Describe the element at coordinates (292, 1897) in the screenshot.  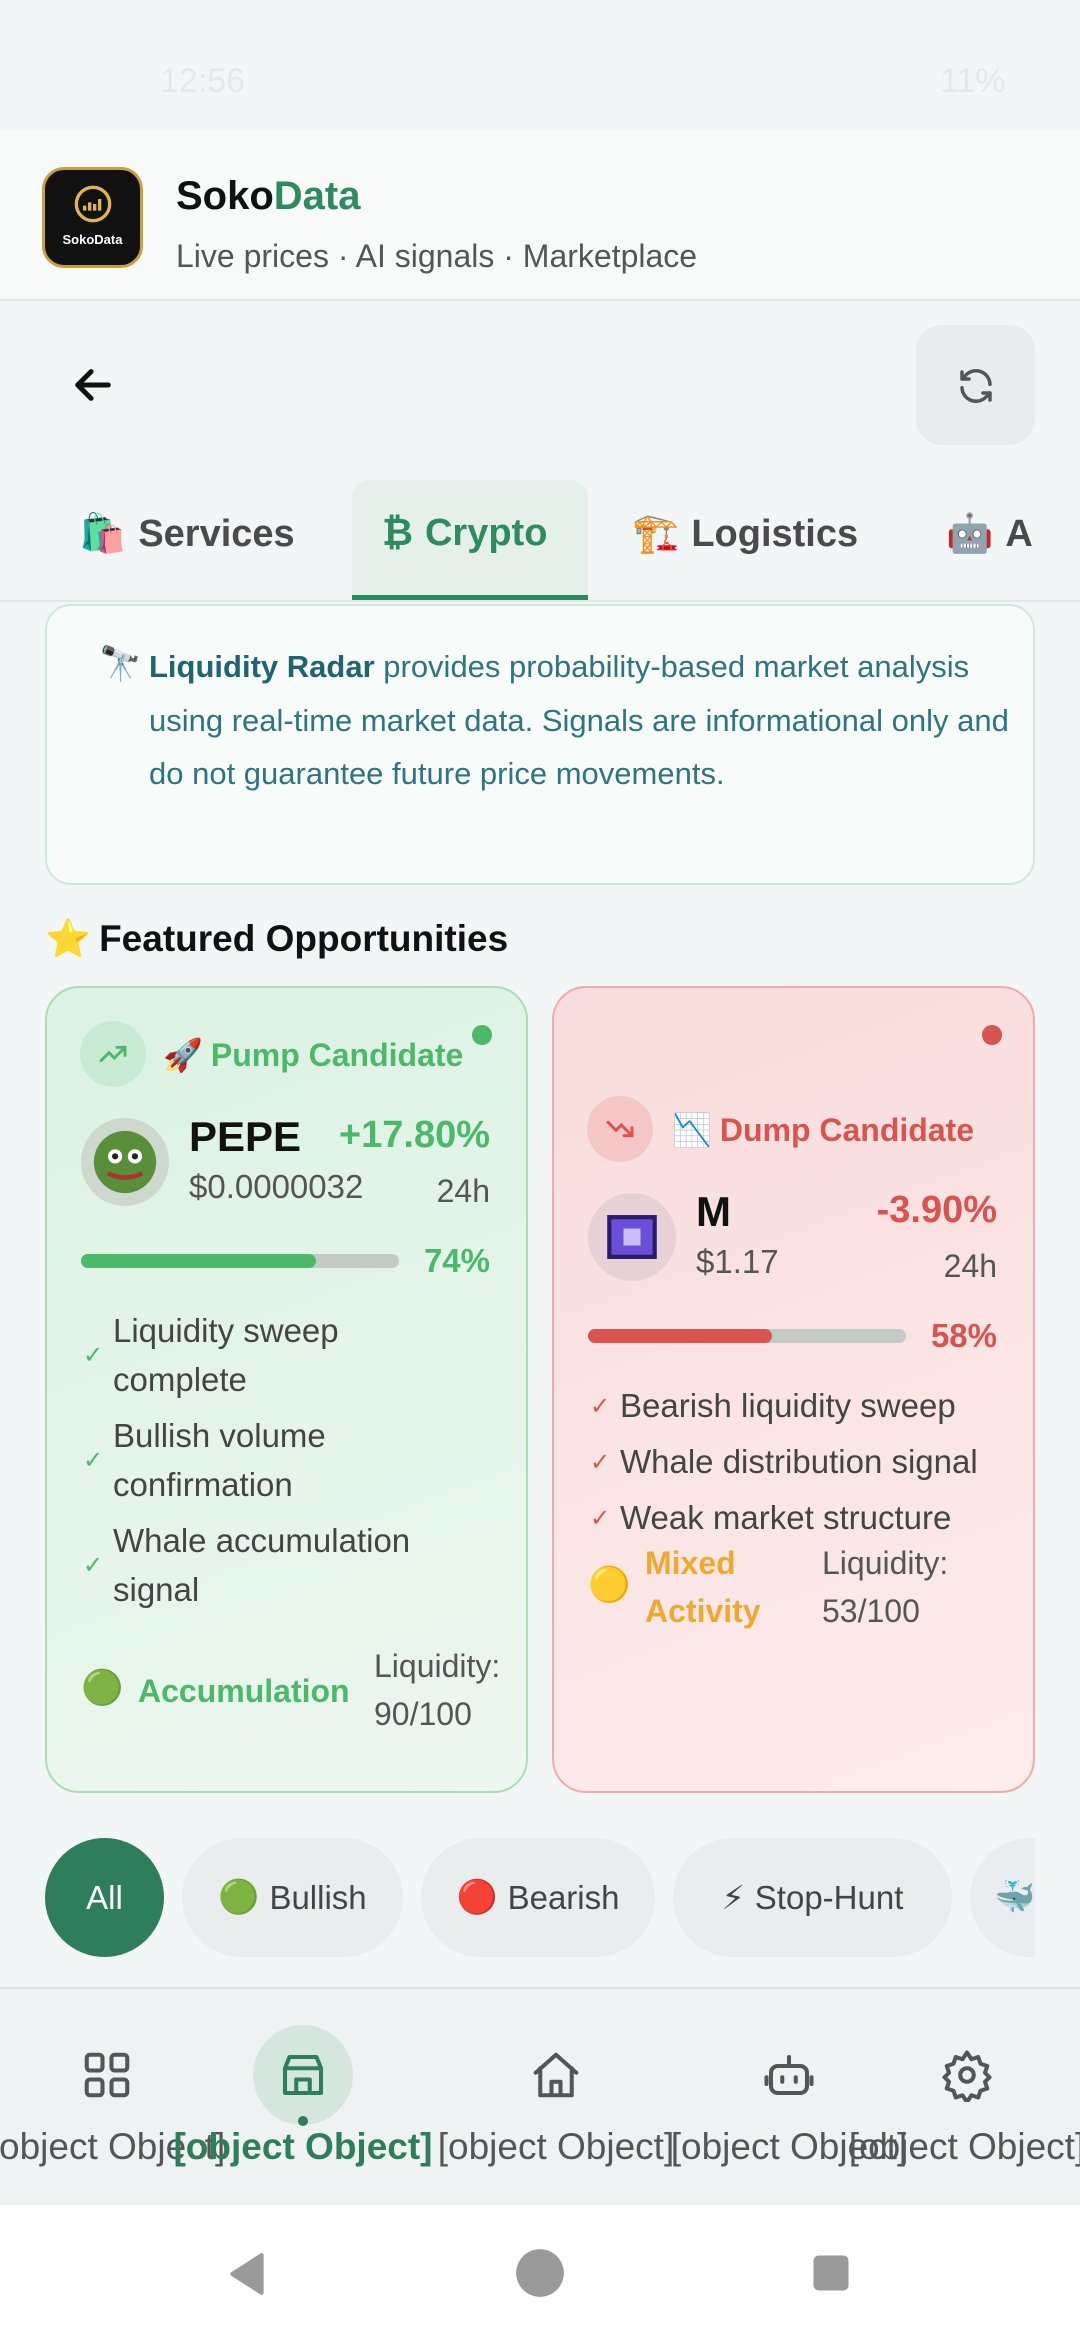
I see `filter-chip: 🟢 Bullish` at that location.